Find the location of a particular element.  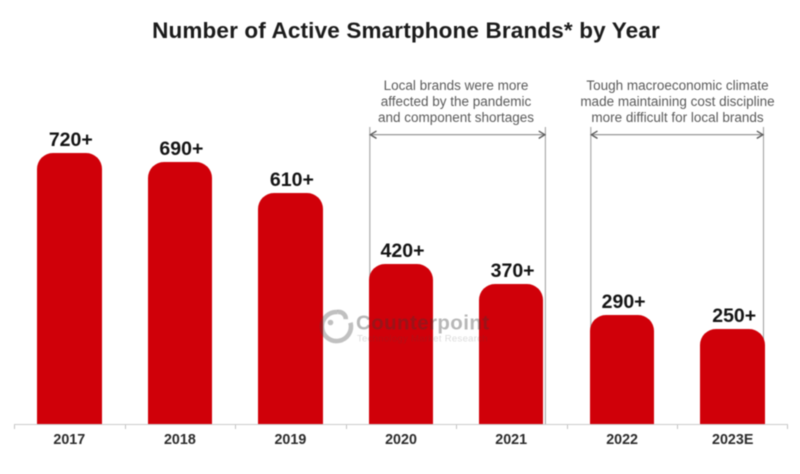

svg-text: Technology Market Research is located at coordinates (422, 339).